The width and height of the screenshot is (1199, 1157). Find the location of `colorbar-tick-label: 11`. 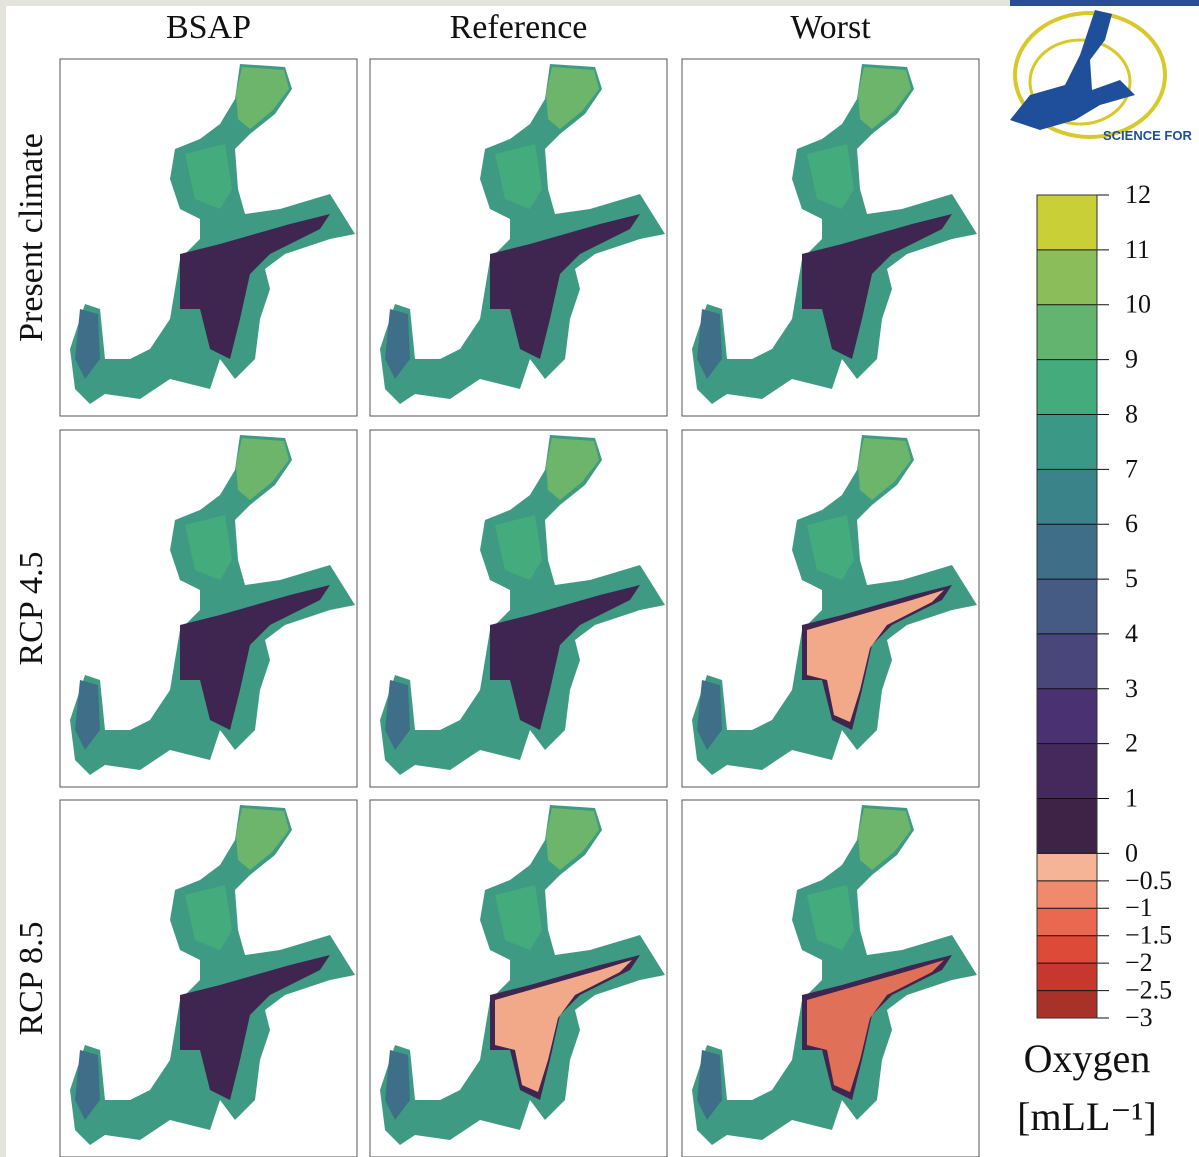

colorbar-tick-label: 11 is located at coordinates (1137, 249).